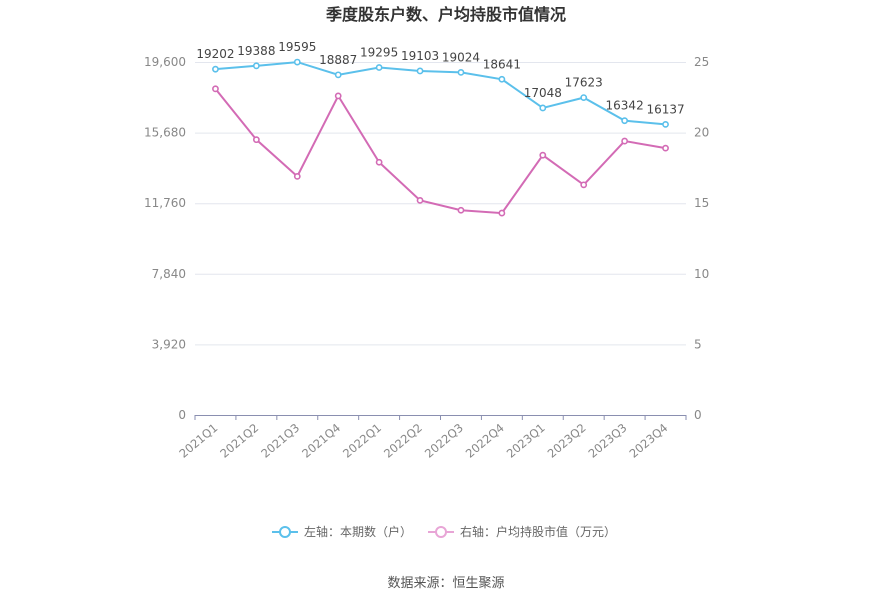  I want to click on chart-title: 季度股东户数、户均持股市值情况, so click(445, 14).